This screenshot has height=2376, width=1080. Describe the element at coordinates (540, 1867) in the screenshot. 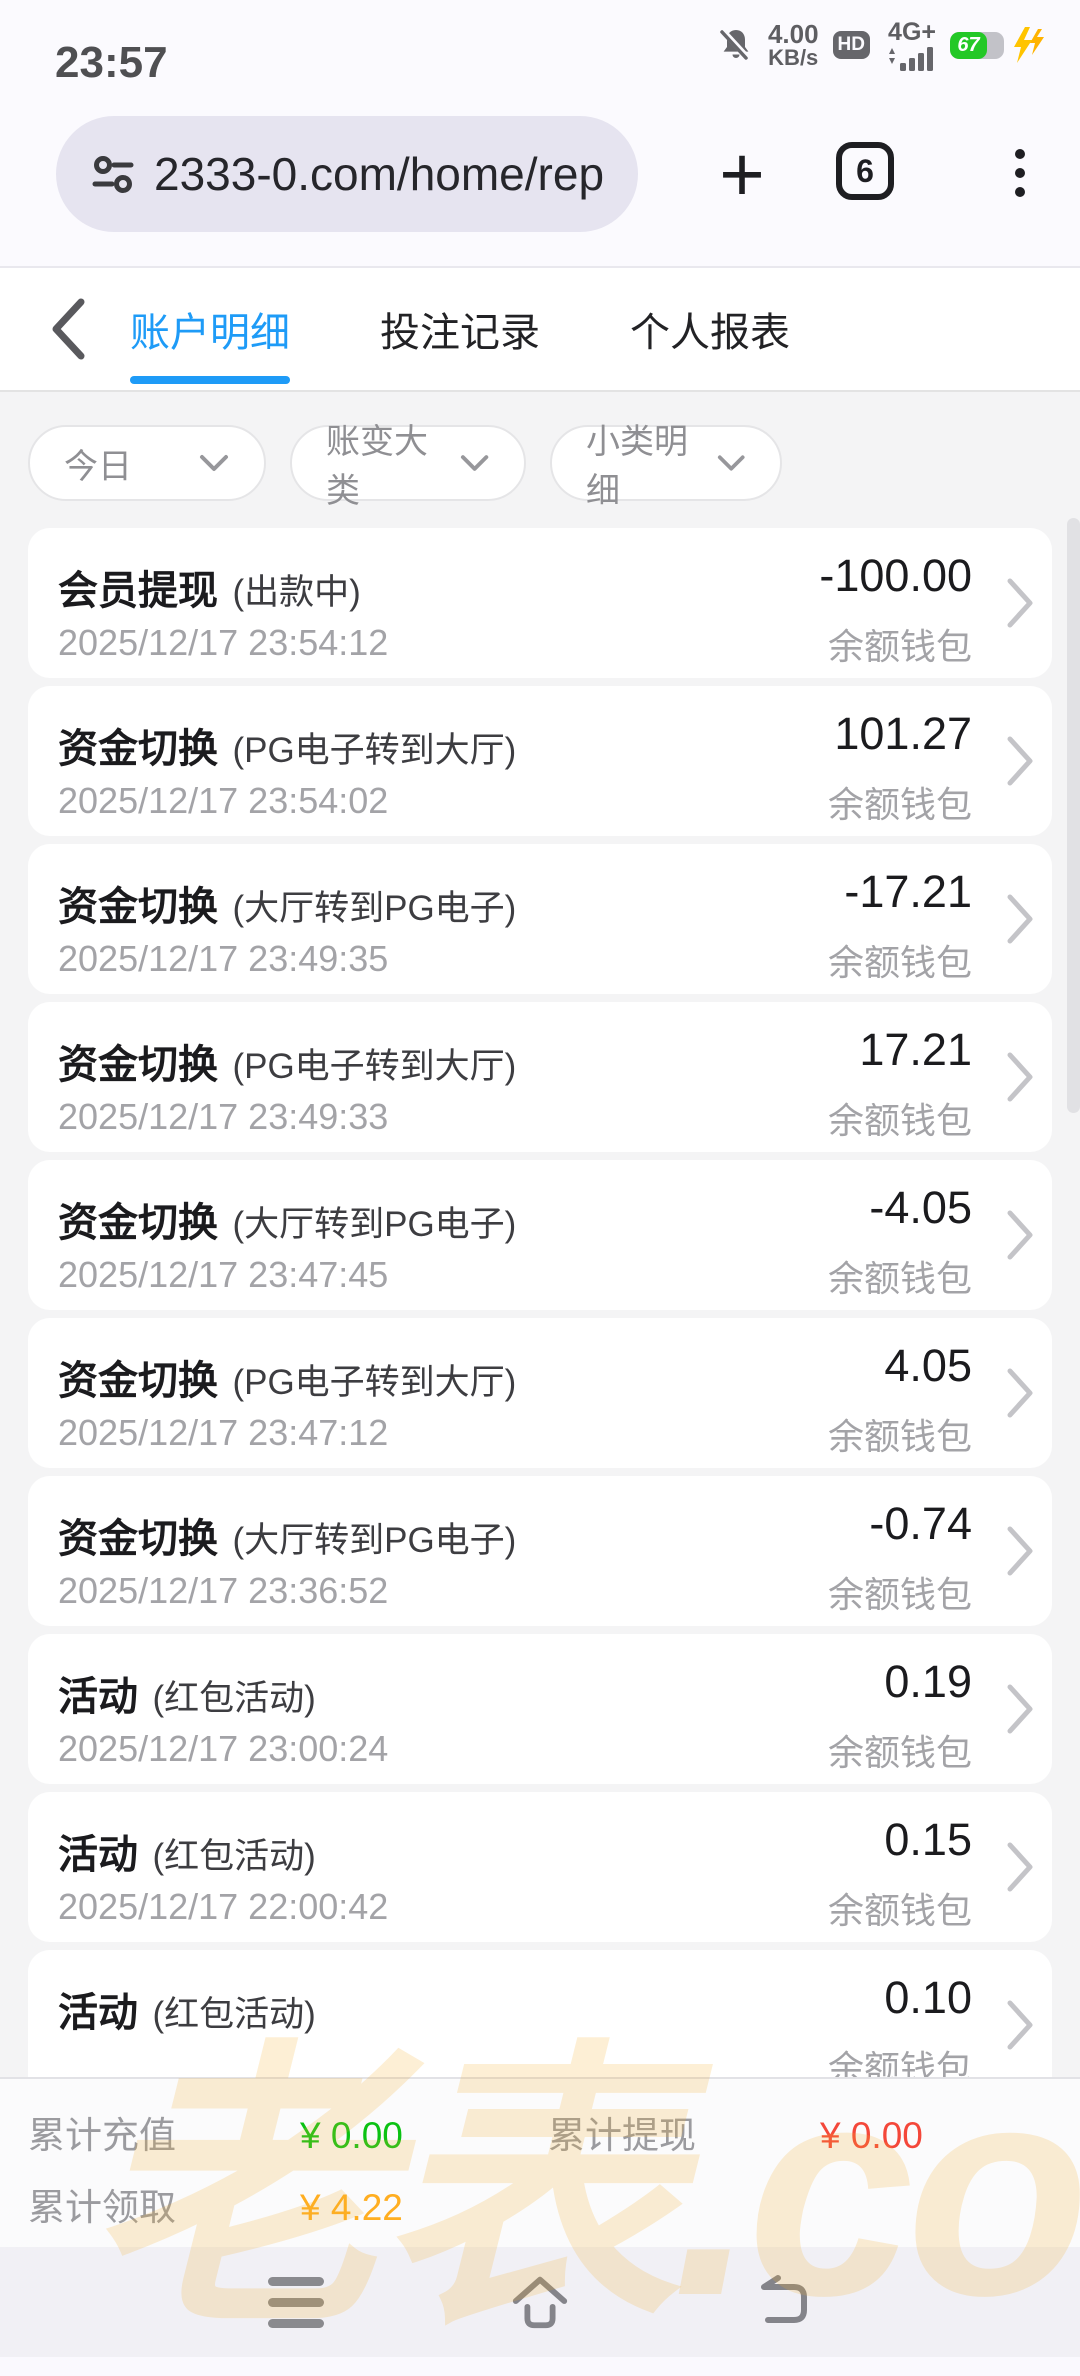

I see `transaction-card: 活动 (红包活动) 2025/12/17 22:00:42 0.15 余额钱包` at that location.